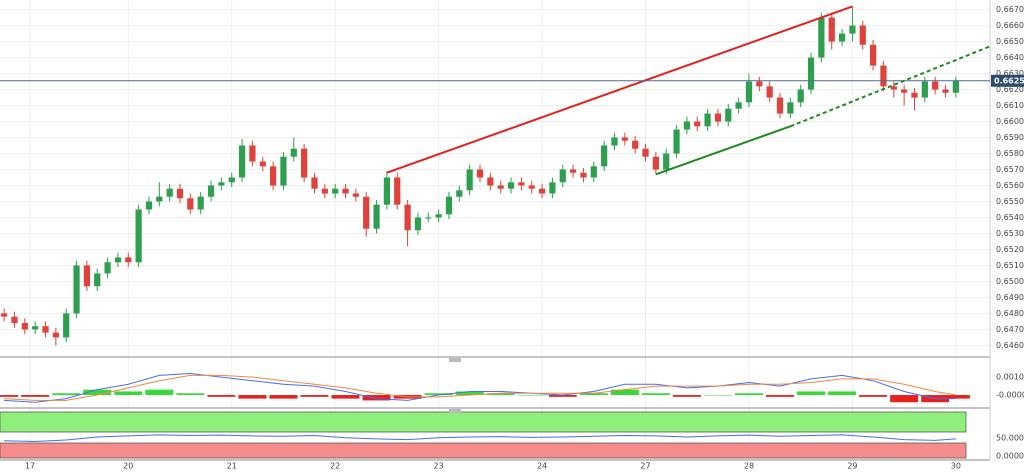 This screenshot has width=1024, height=472. Describe the element at coordinates (1010, 41) in the screenshot. I see `y-tick-label: 0.6650` at that location.